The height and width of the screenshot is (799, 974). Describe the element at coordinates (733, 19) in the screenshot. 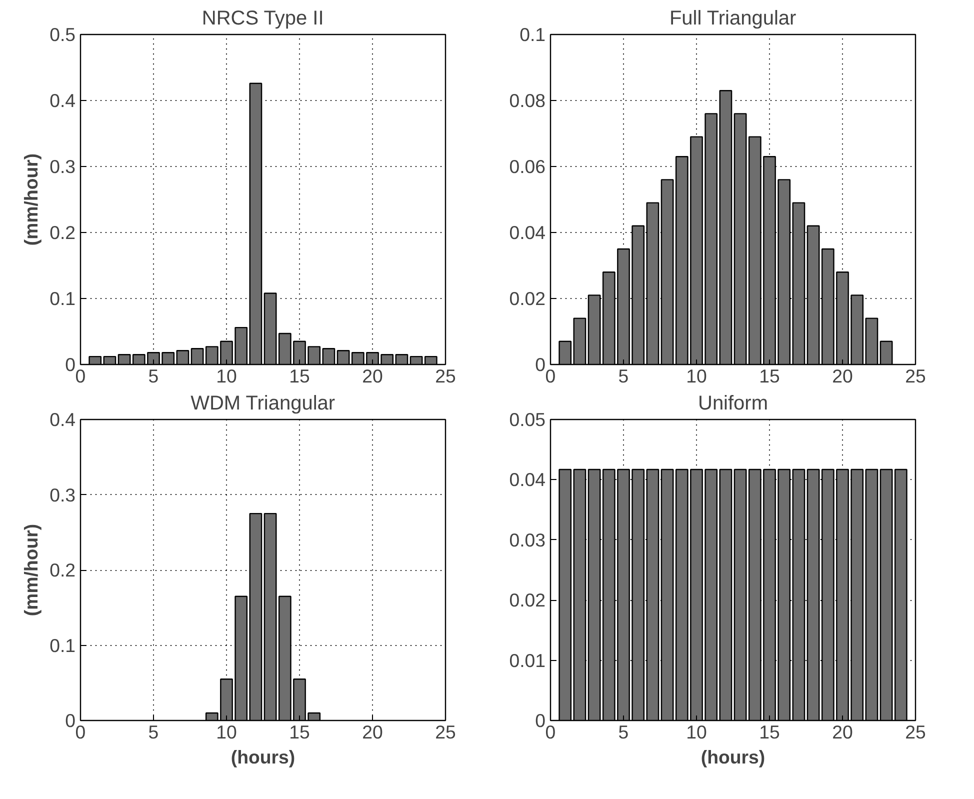

I see `chart-title: Full Triangular` at that location.